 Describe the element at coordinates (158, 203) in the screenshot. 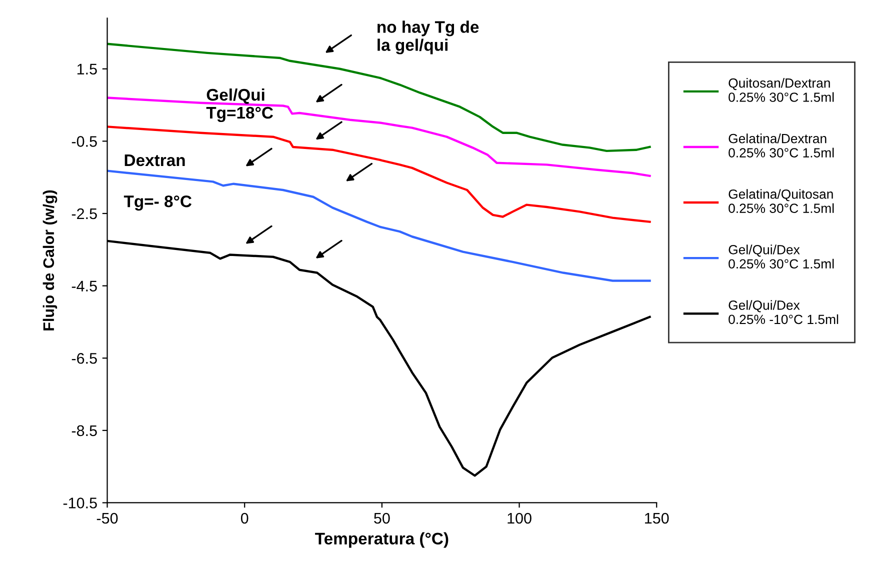

I see `annotation: Tg=- 8°C` at that location.